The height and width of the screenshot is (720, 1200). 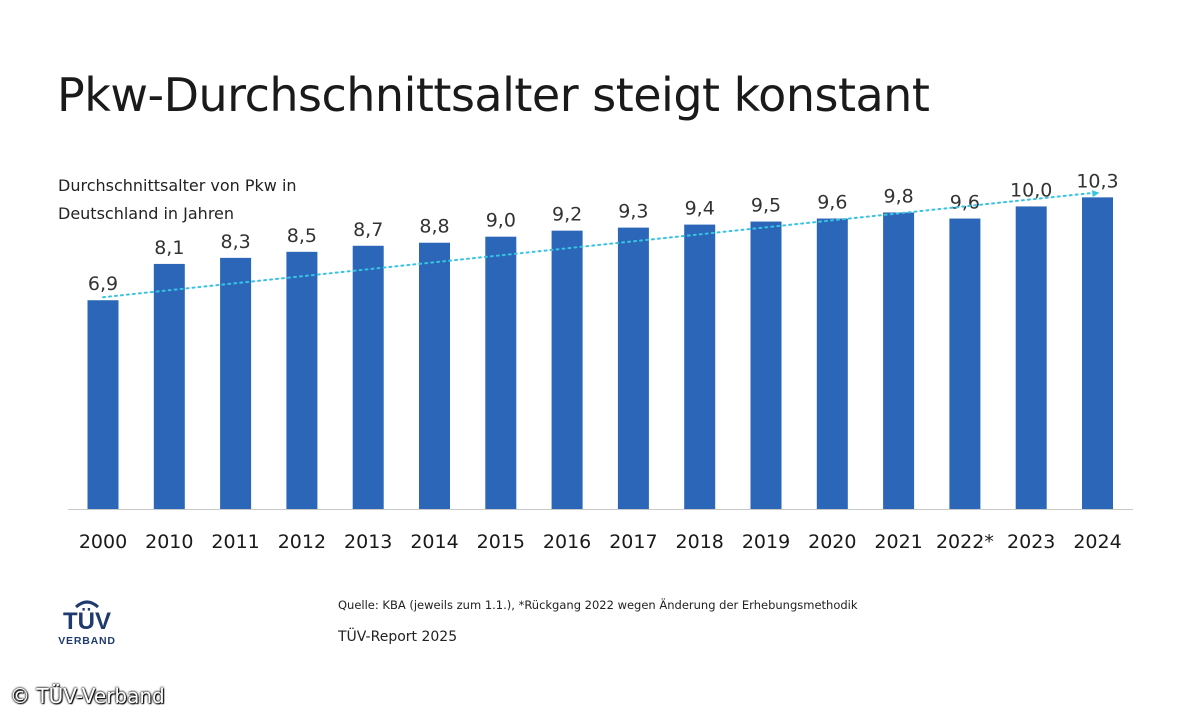 I want to click on value-label-2000: 6,9, so click(x=103, y=284).